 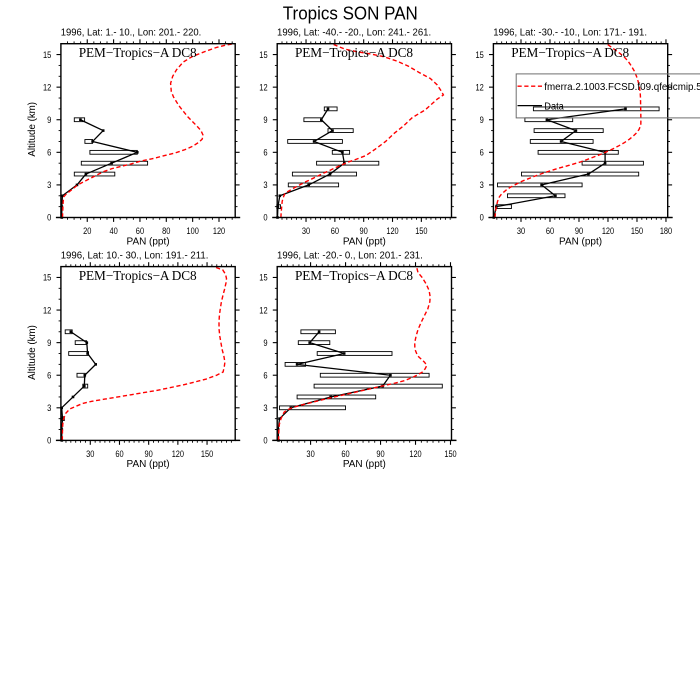 What do you see at coordinates (354, 33) in the screenshot?
I see `svg-text:1996, Lat: -40.- -20., Lon: 24: 1996, Lat: -40.- -20., Lon: 241.- 261.` at bounding box center [354, 33].